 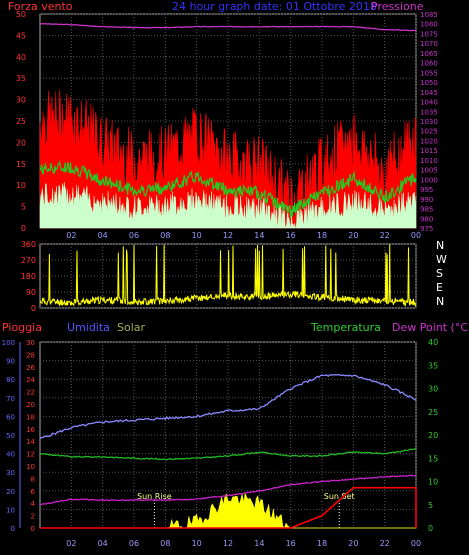 I want to click on x-tick-label: 18, so click(x=322, y=235).